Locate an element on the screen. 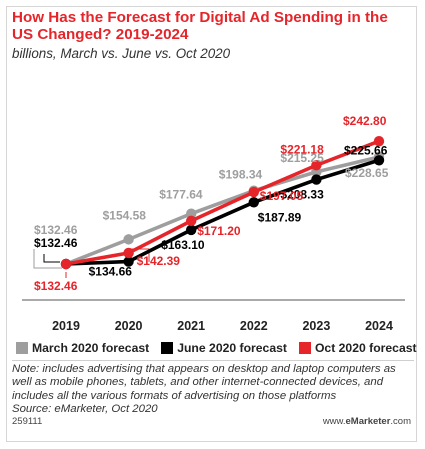  data-label: $215.25 is located at coordinates (302, 158).